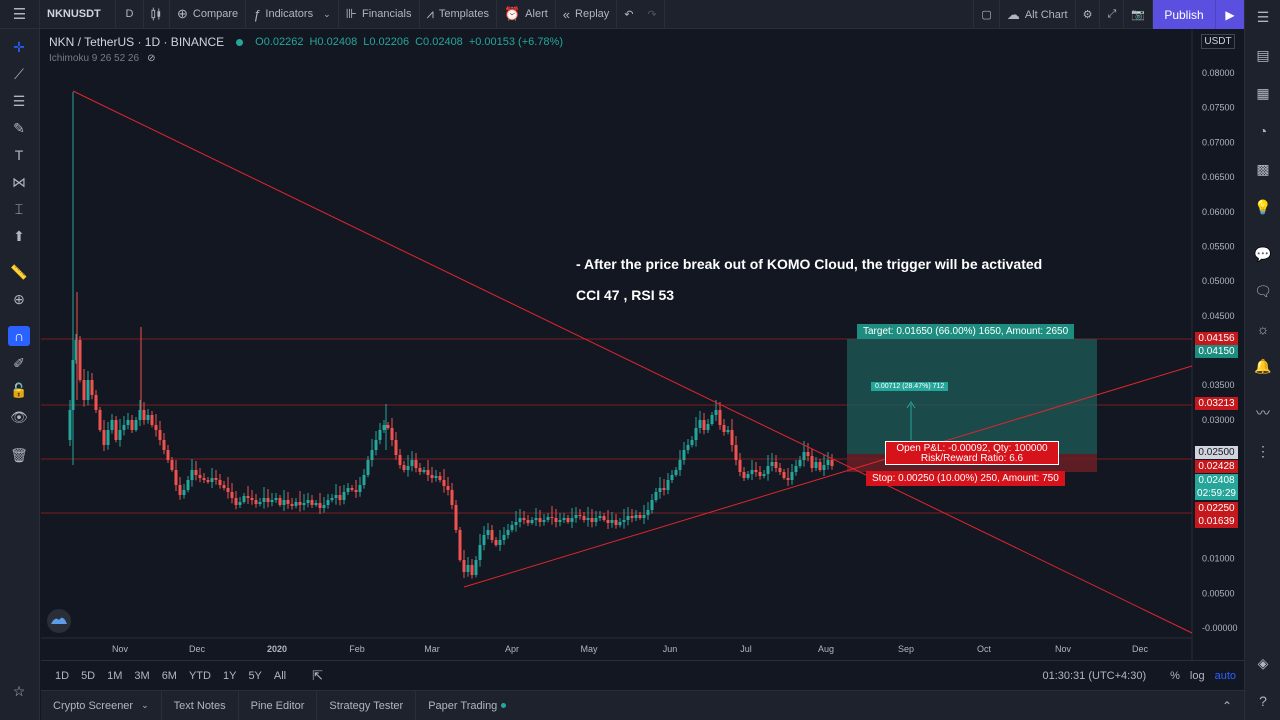 The image size is (1280, 720). I want to click on help-icon: ?, so click(1263, 701).